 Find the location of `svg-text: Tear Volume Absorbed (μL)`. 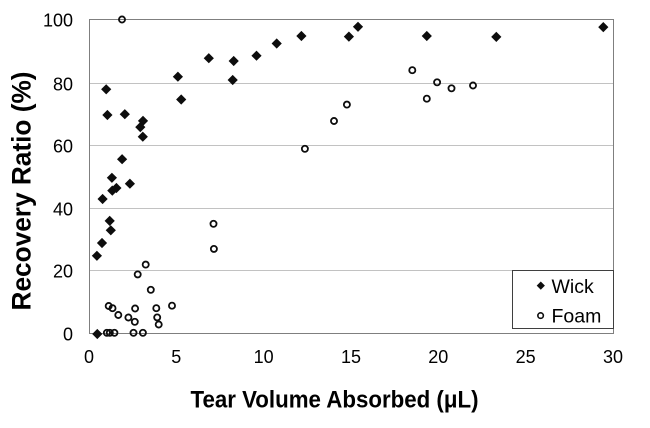

svg-text: Tear Volume Absorbed (μL) is located at coordinates (335, 400).